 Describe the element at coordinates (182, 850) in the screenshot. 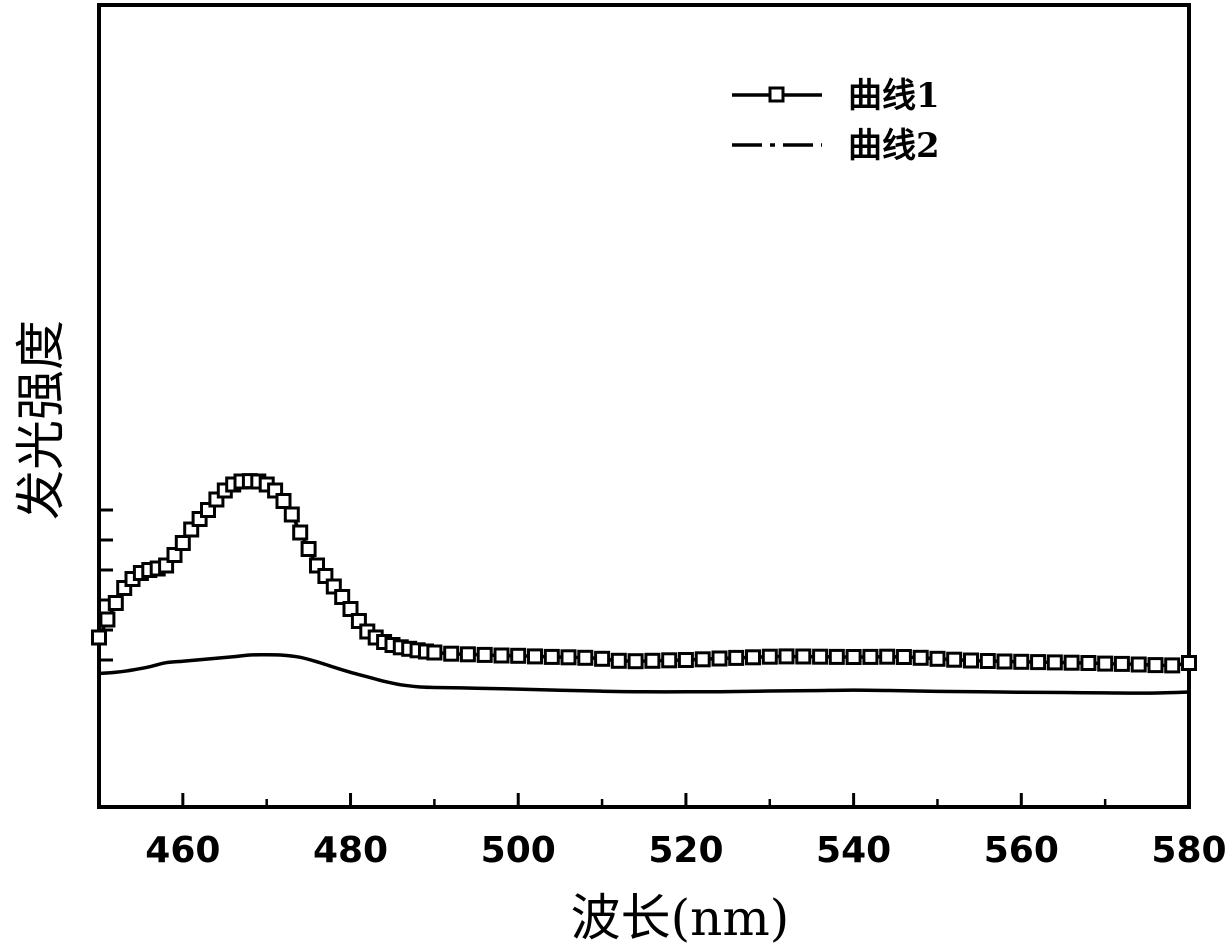

I see `x-tick-label-0: 460` at that location.